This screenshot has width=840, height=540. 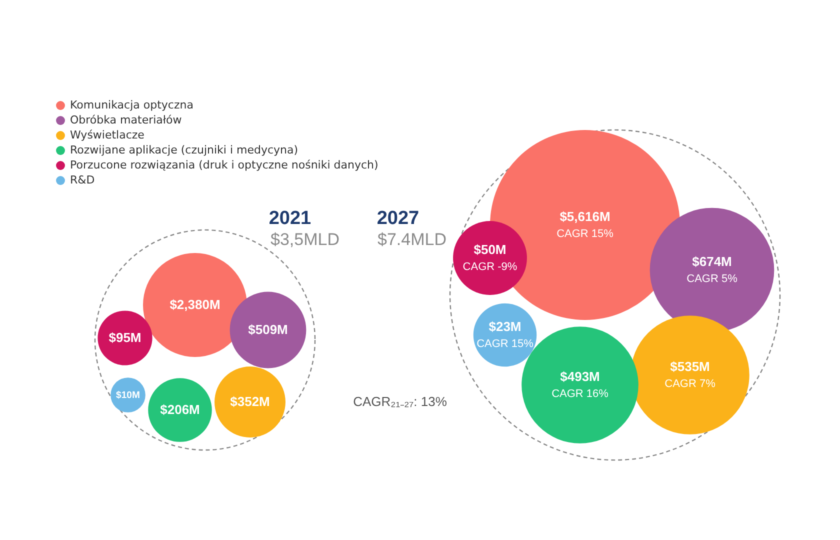 I want to click on text: CAGR 5%, so click(x=712, y=279).